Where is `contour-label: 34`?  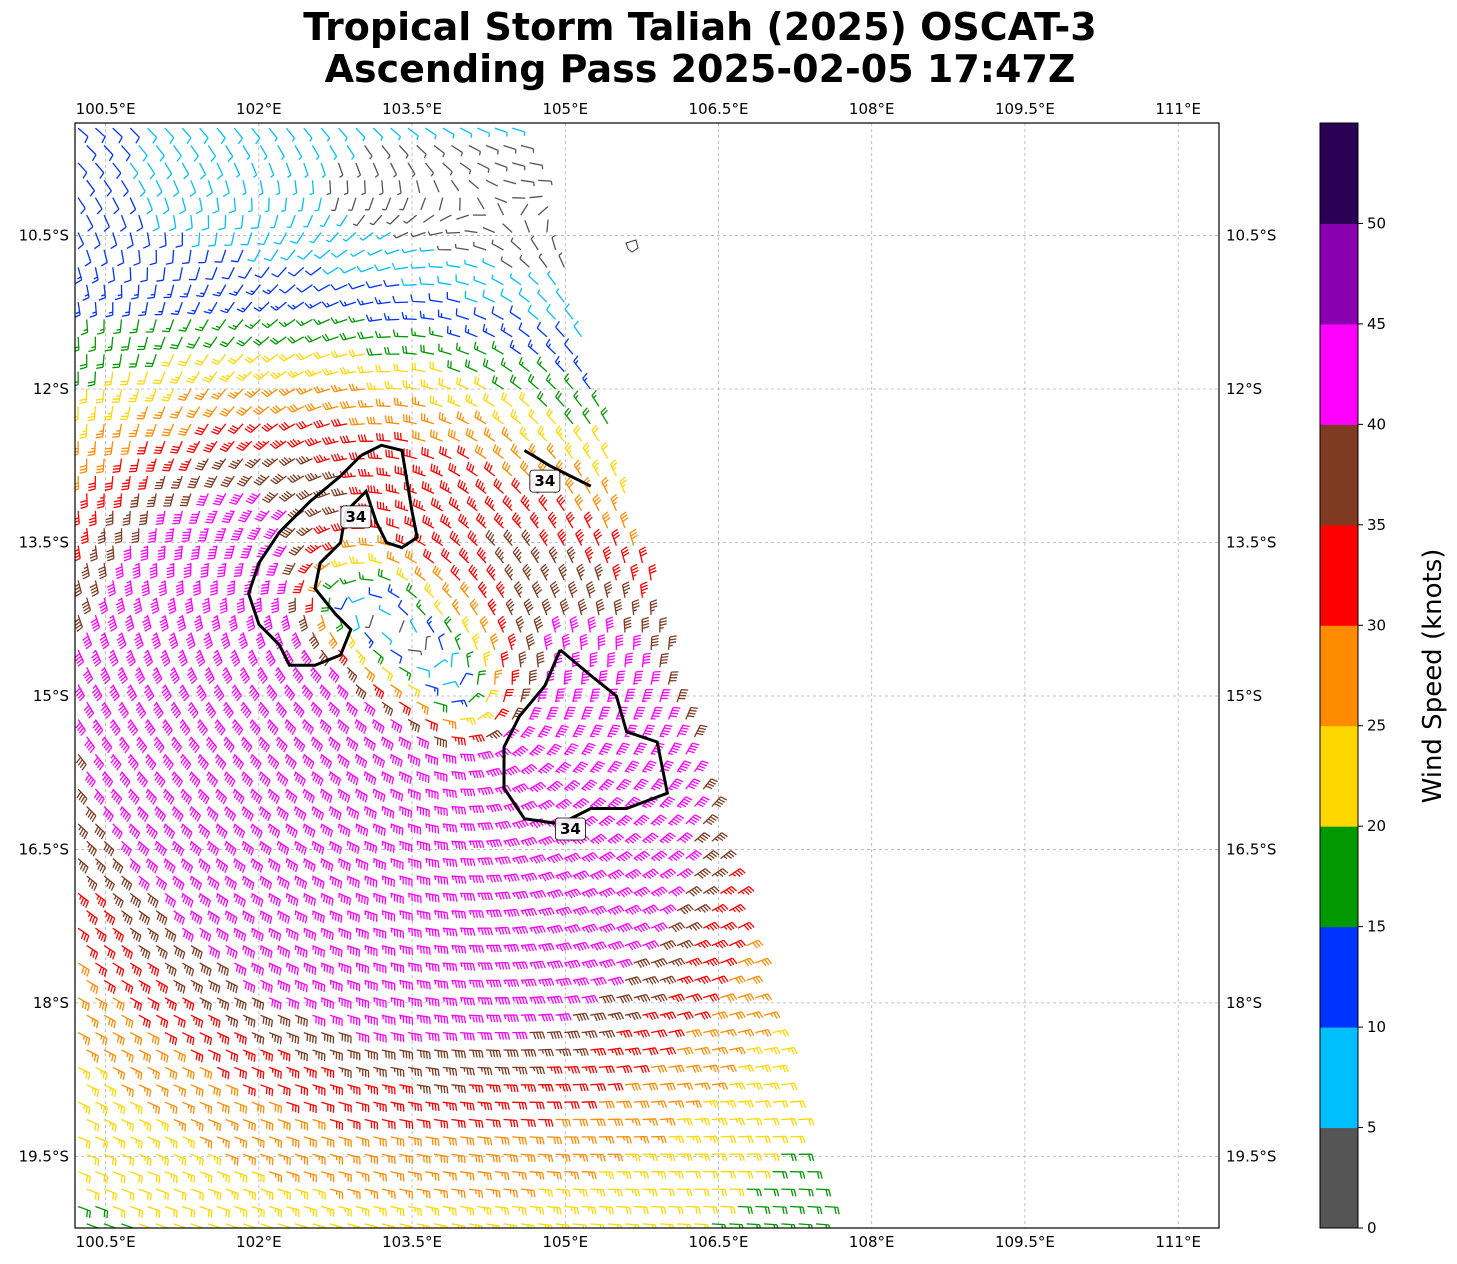 contour-label: 34 is located at coordinates (355, 517).